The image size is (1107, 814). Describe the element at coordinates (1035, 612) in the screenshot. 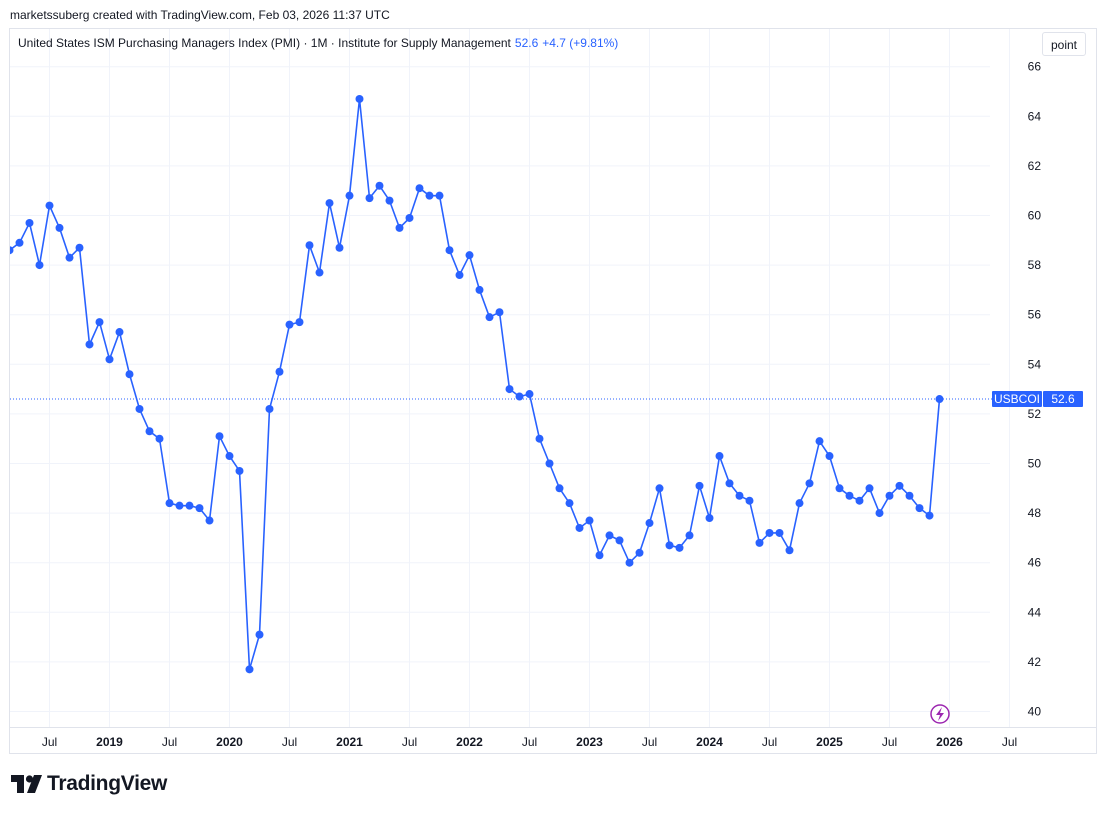

I see `y-tick-label: 44` at that location.